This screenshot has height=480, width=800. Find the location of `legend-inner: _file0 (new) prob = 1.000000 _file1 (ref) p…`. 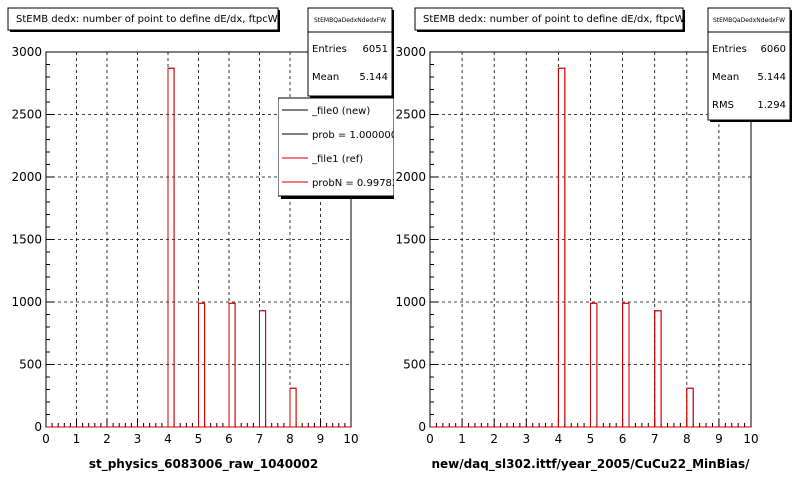

legend-inner: _file0 (new) prob = 1.000000 _file1 (ref) p… is located at coordinates (341, 148).